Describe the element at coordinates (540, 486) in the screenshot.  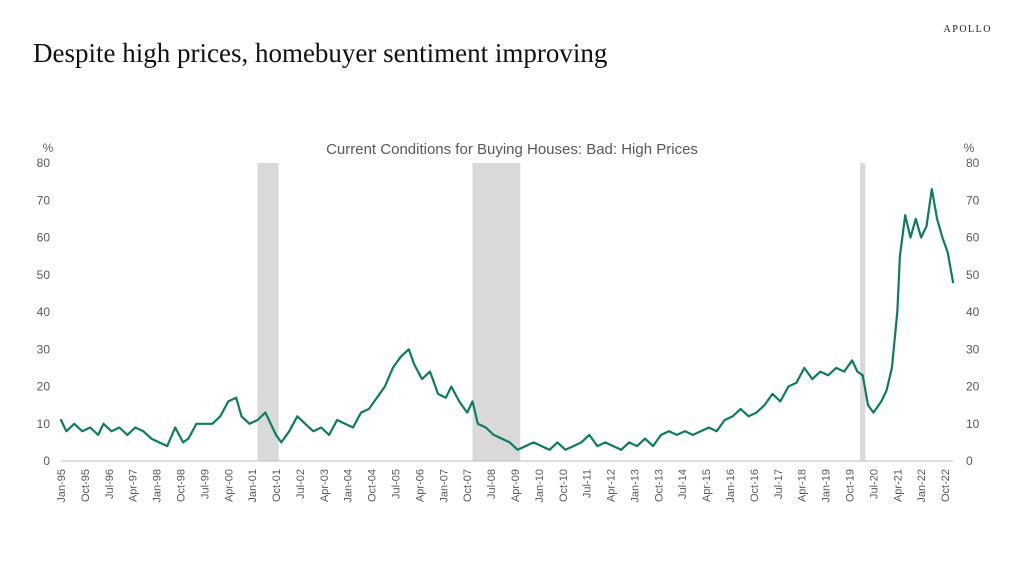
I see `x-tick-label: Jan-10` at that location.